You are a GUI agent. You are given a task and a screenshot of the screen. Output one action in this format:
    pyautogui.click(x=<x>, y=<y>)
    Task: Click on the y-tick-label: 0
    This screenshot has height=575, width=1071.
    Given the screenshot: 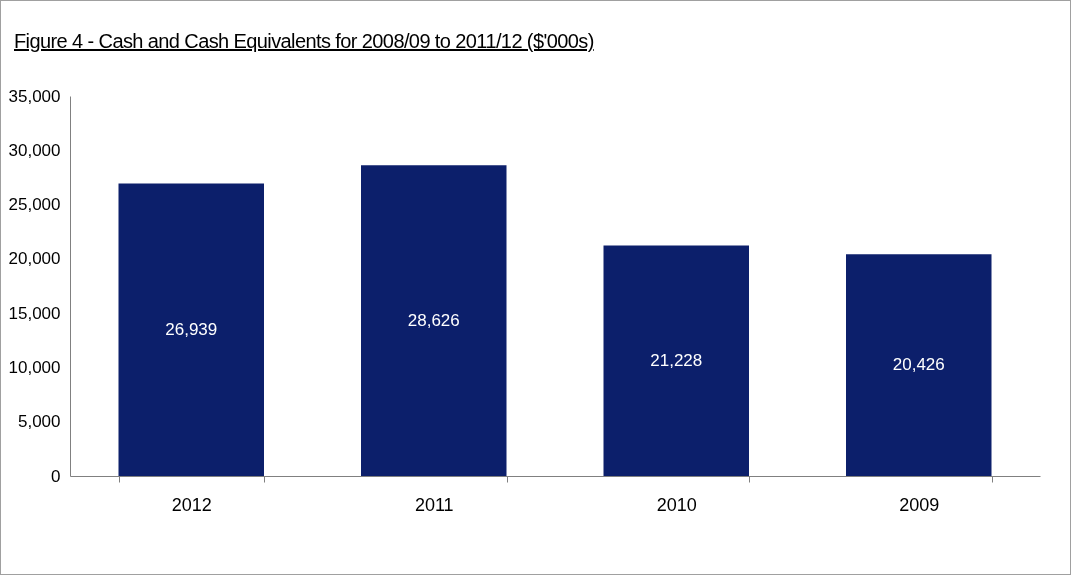 What is the action you would take?
    pyautogui.click(x=56, y=476)
    